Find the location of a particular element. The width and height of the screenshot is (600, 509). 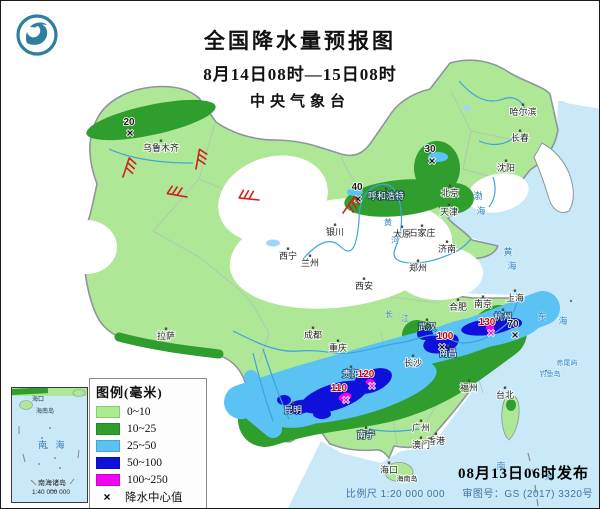

legend-range-label: 100~250 is located at coordinates (147, 479).